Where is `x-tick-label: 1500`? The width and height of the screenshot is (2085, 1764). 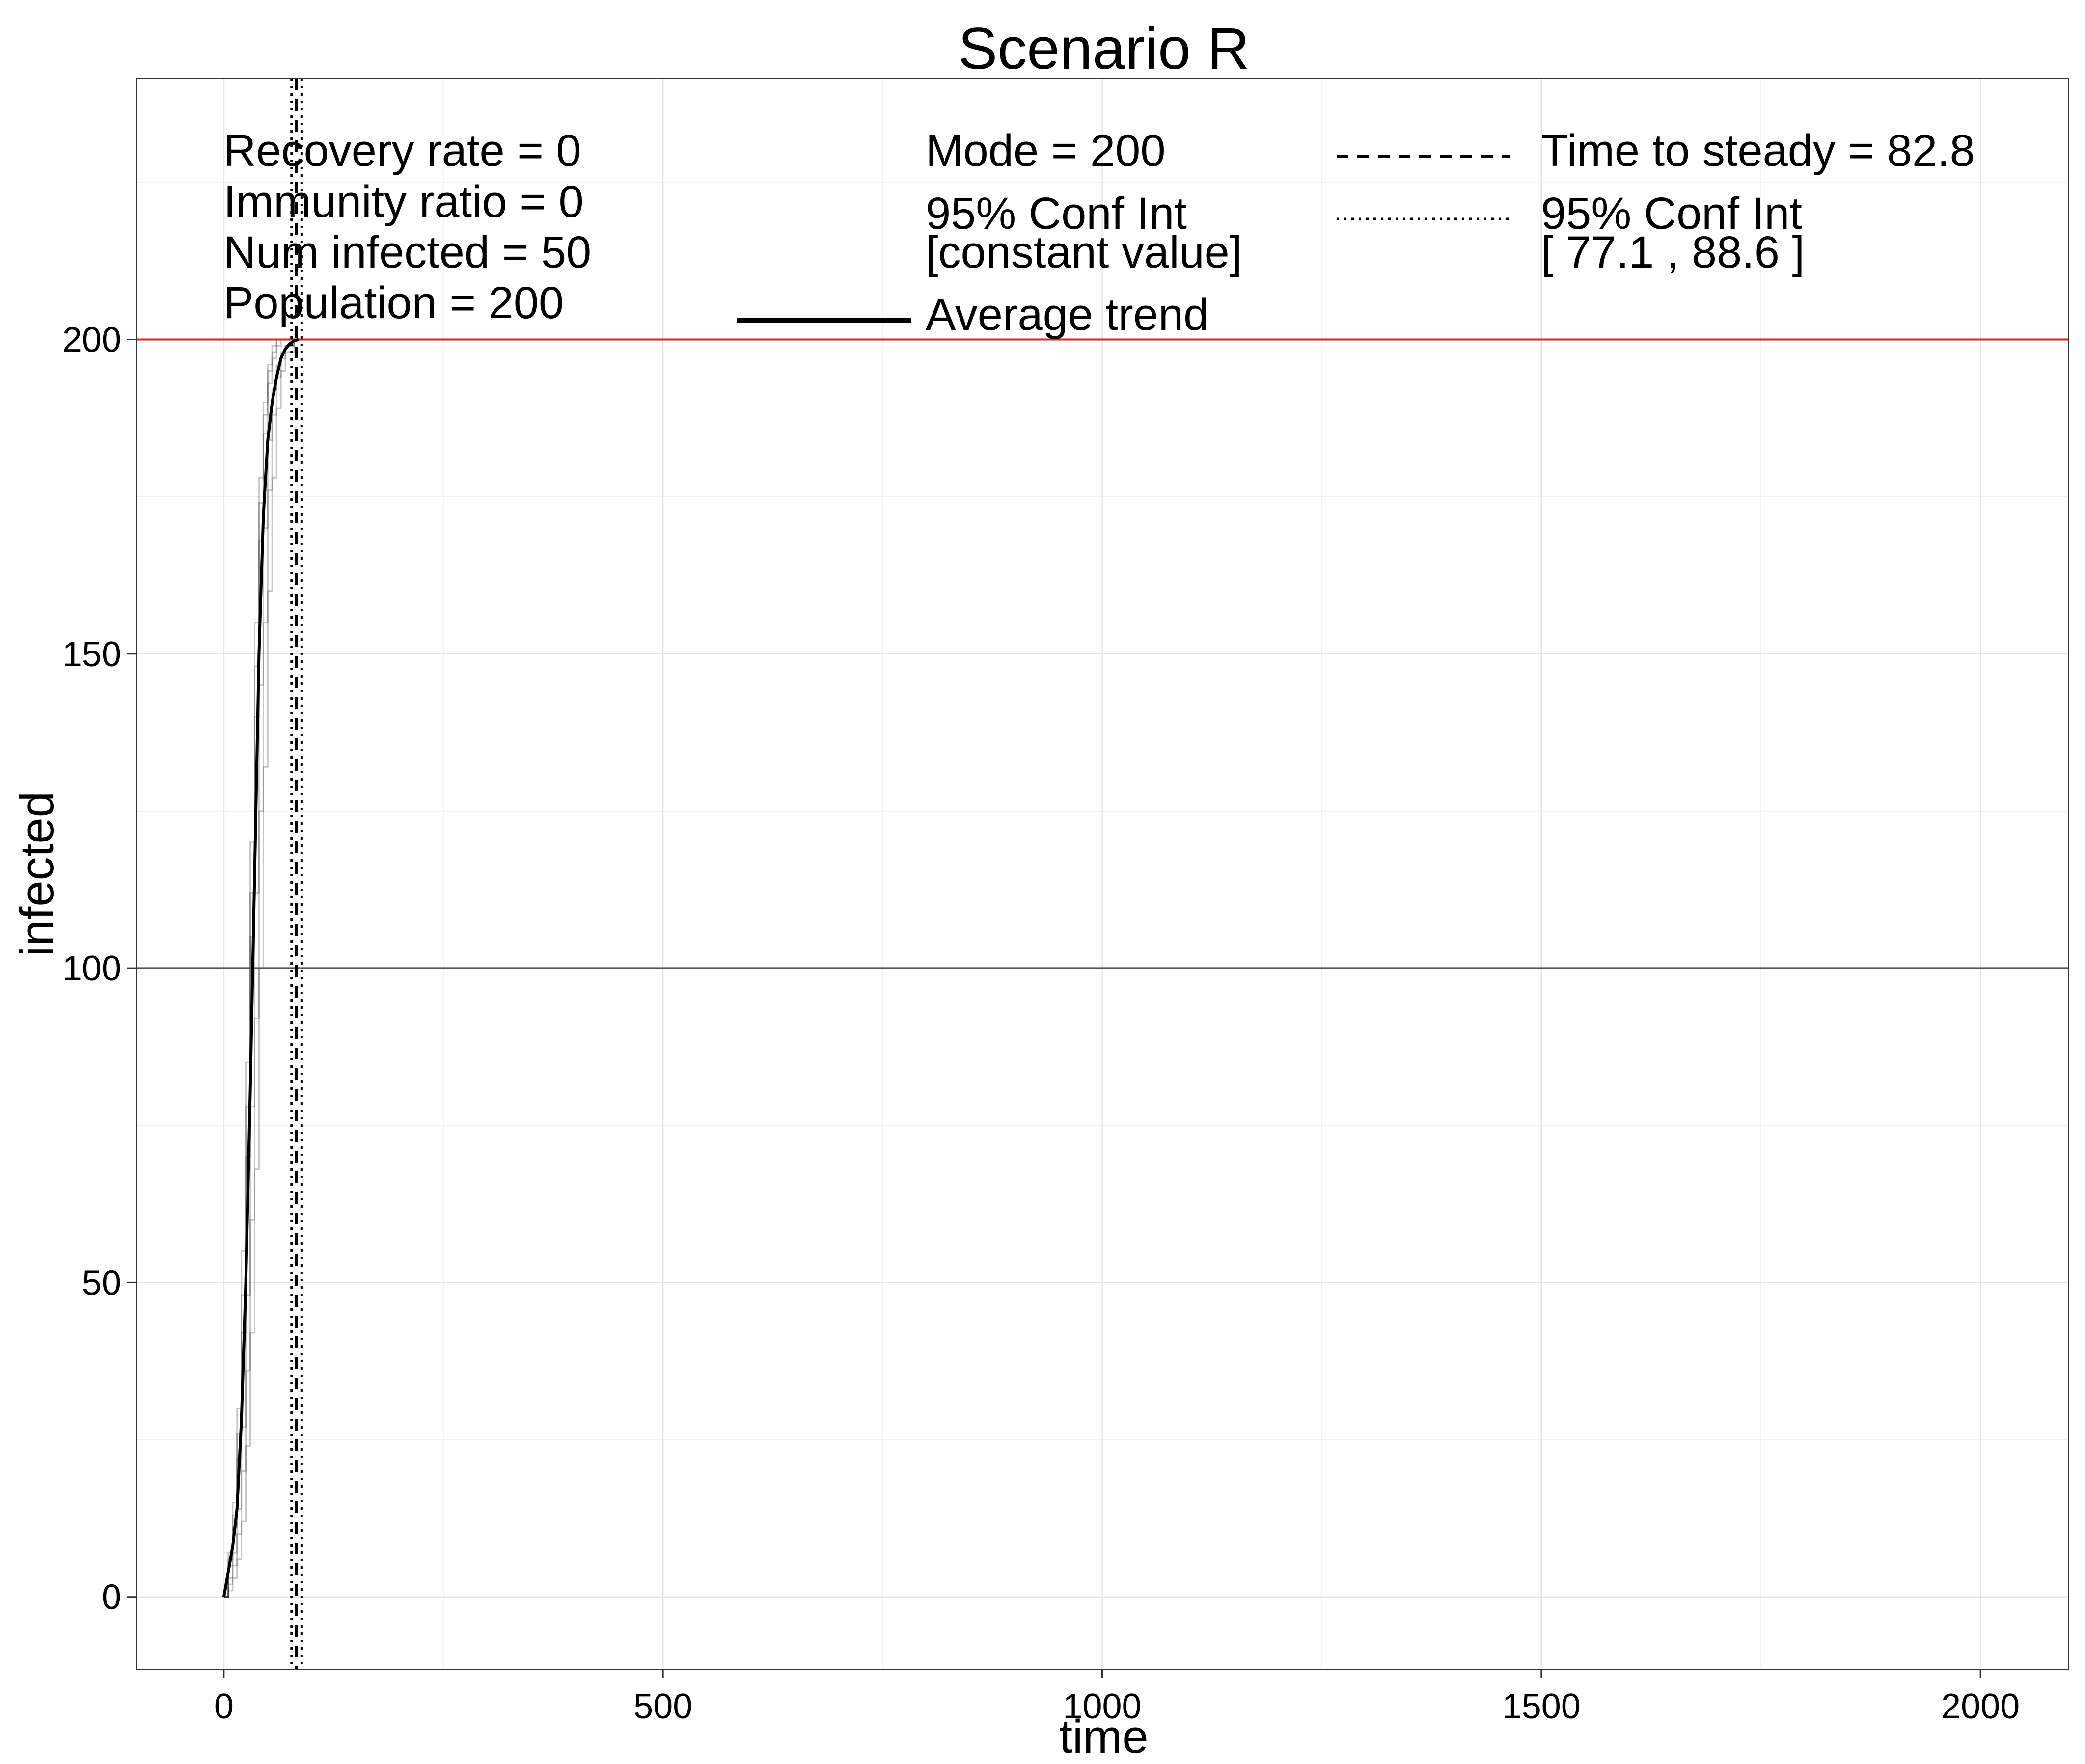
x-tick-label: 1500 is located at coordinates (1541, 1706).